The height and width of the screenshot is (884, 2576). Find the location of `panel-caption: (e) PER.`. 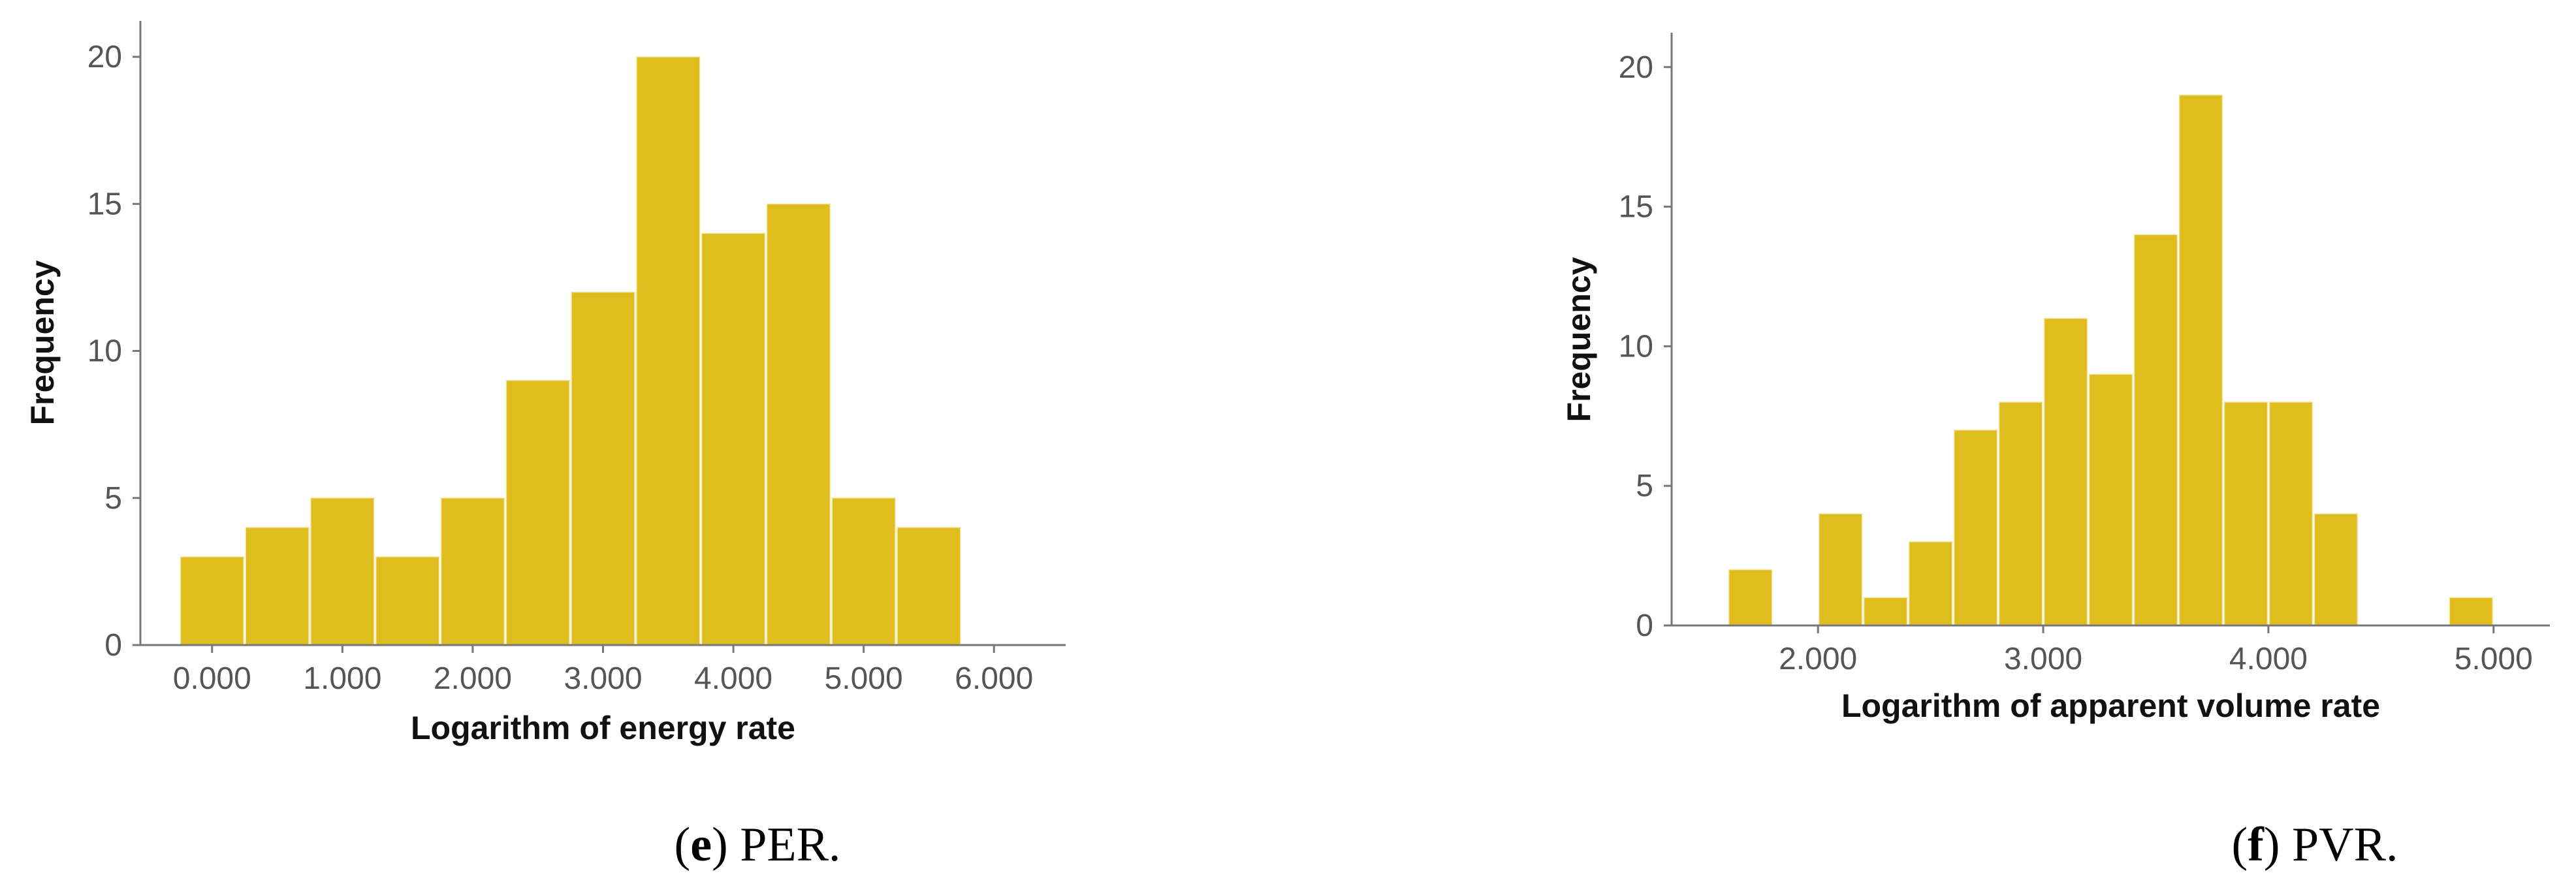

panel-caption: (e) PER. is located at coordinates (758, 845).